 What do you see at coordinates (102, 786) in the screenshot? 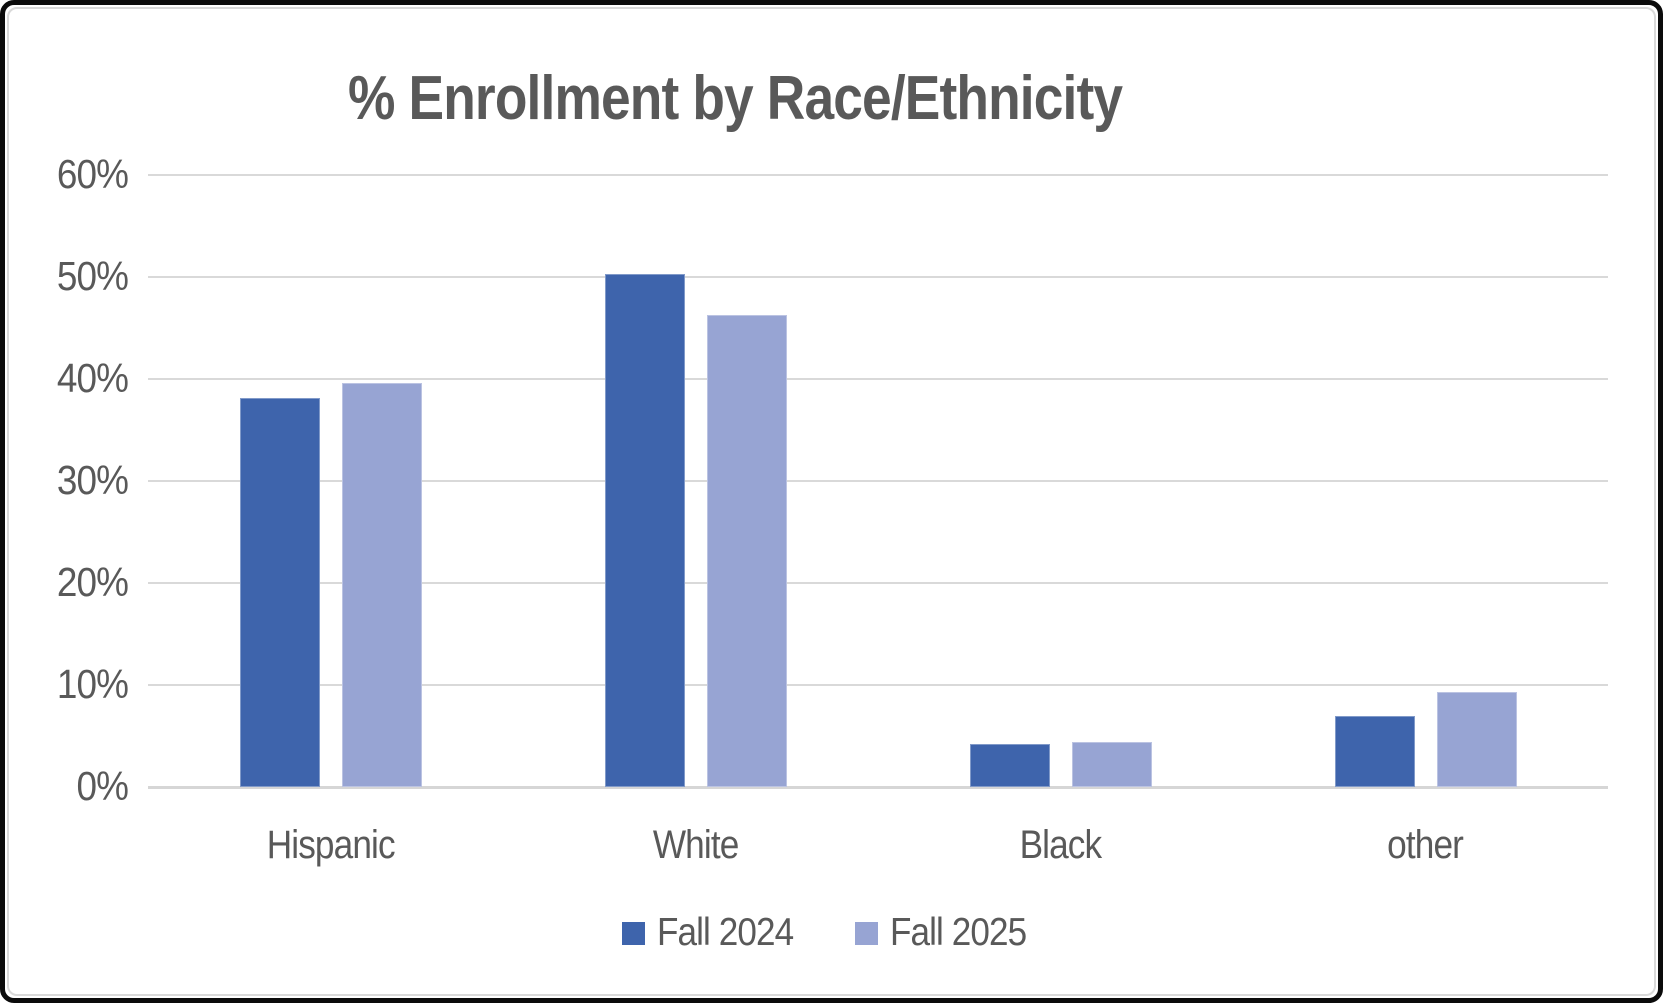
I see `y-tick-label-0: 0%` at bounding box center [102, 786].